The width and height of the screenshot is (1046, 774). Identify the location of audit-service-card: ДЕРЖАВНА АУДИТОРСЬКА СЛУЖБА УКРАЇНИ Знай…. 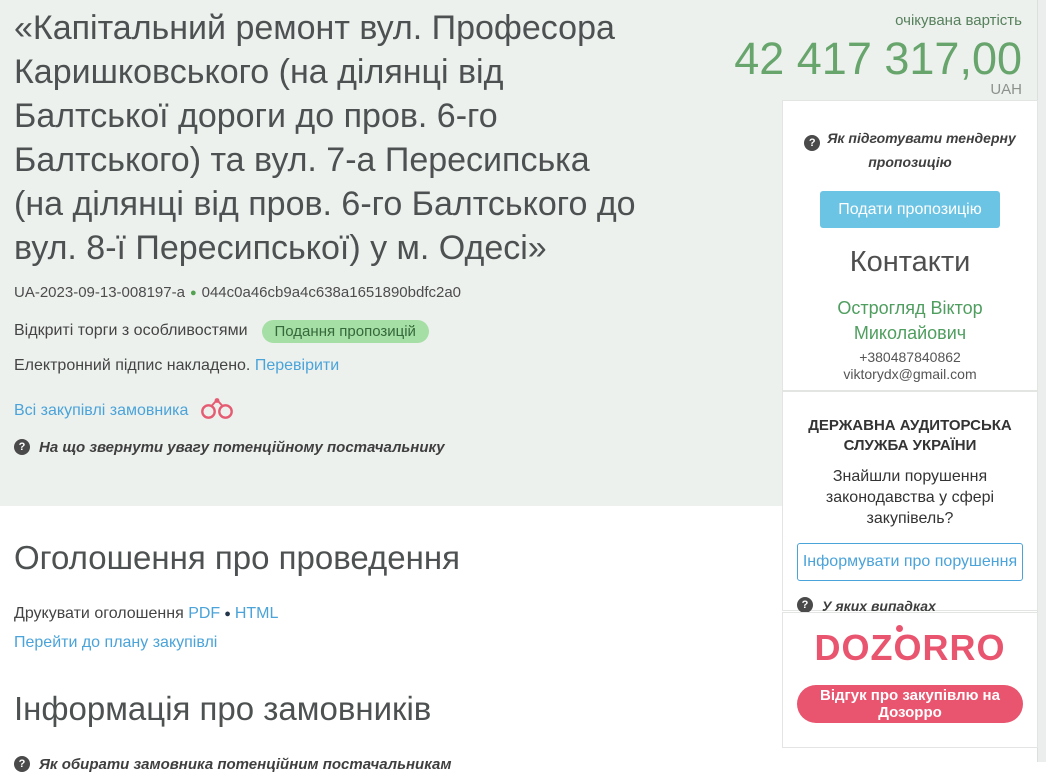
(910, 521).